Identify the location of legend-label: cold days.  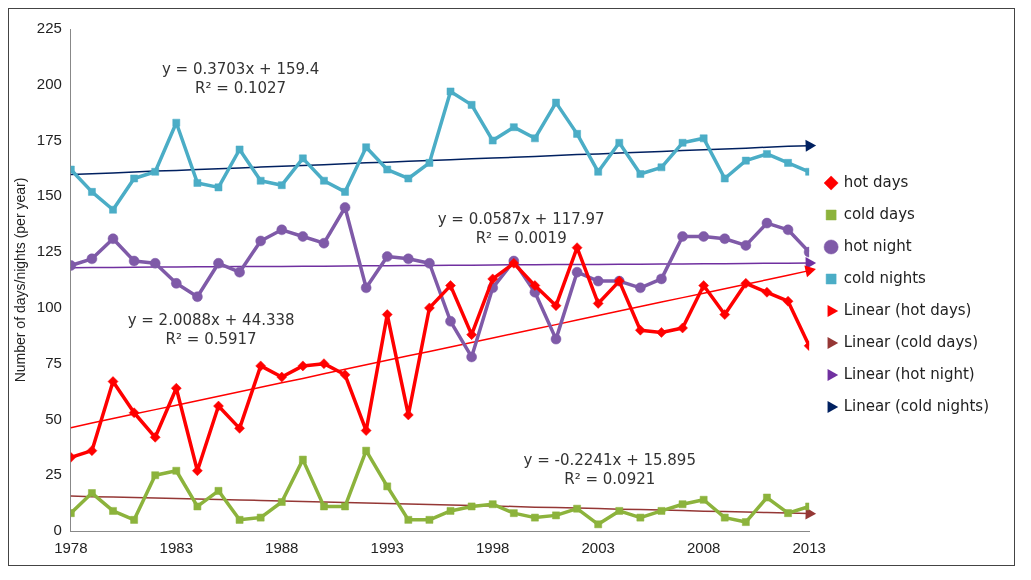
(879, 213).